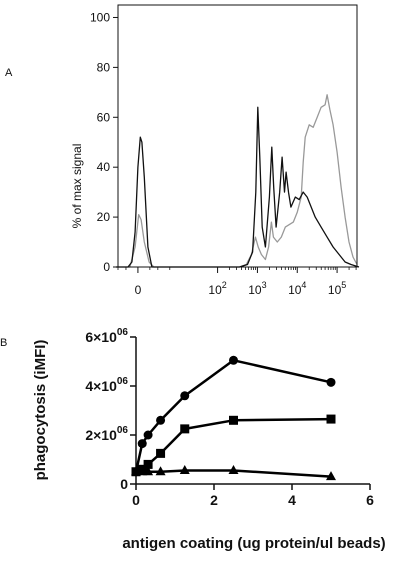 This screenshot has height=566, width=411. What do you see at coordinates (233, 445) in the screenshot?
I see `phagocytosis-series-square-line` at bounding box center [233, 445].